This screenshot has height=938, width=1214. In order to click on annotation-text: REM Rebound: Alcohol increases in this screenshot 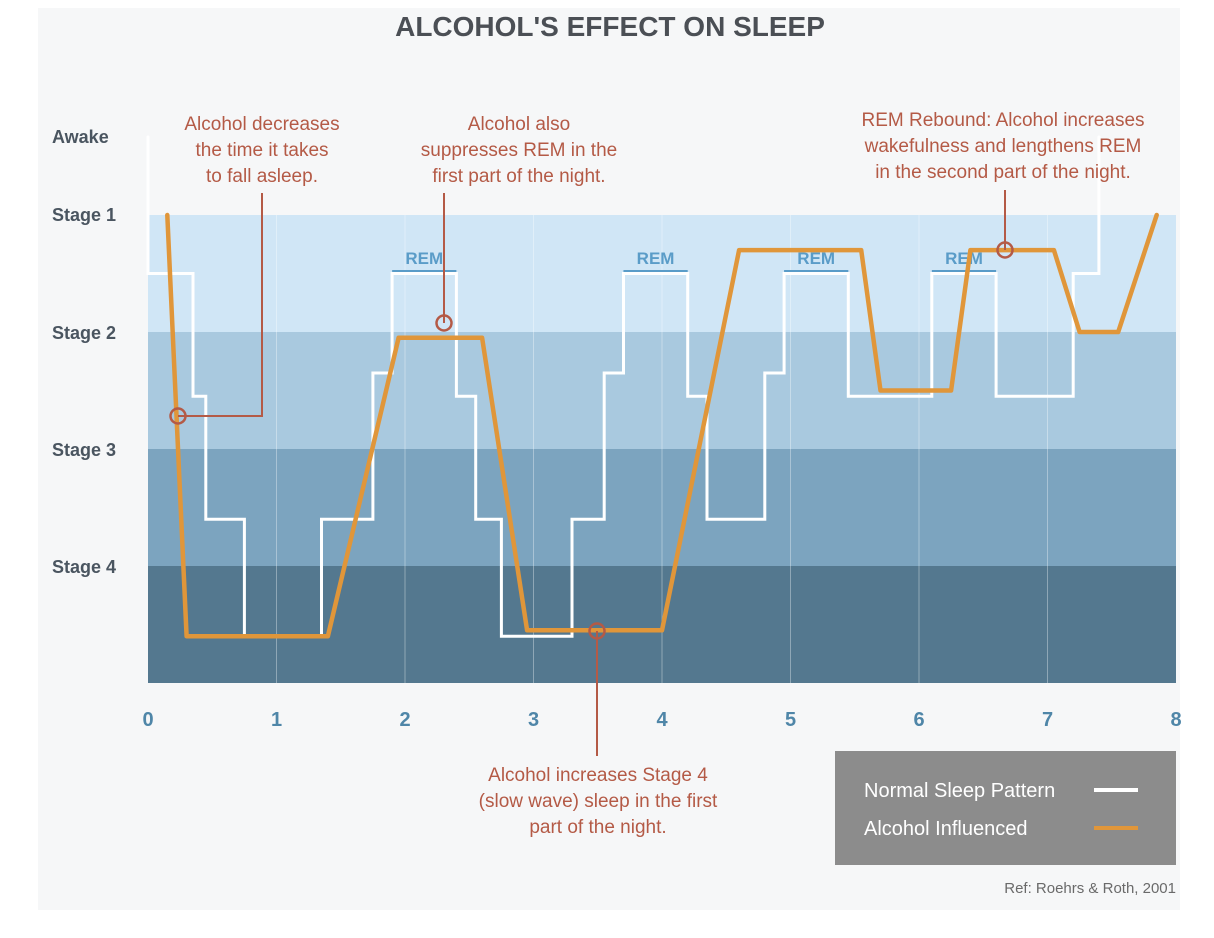, I will do `click(1002, 120)`.